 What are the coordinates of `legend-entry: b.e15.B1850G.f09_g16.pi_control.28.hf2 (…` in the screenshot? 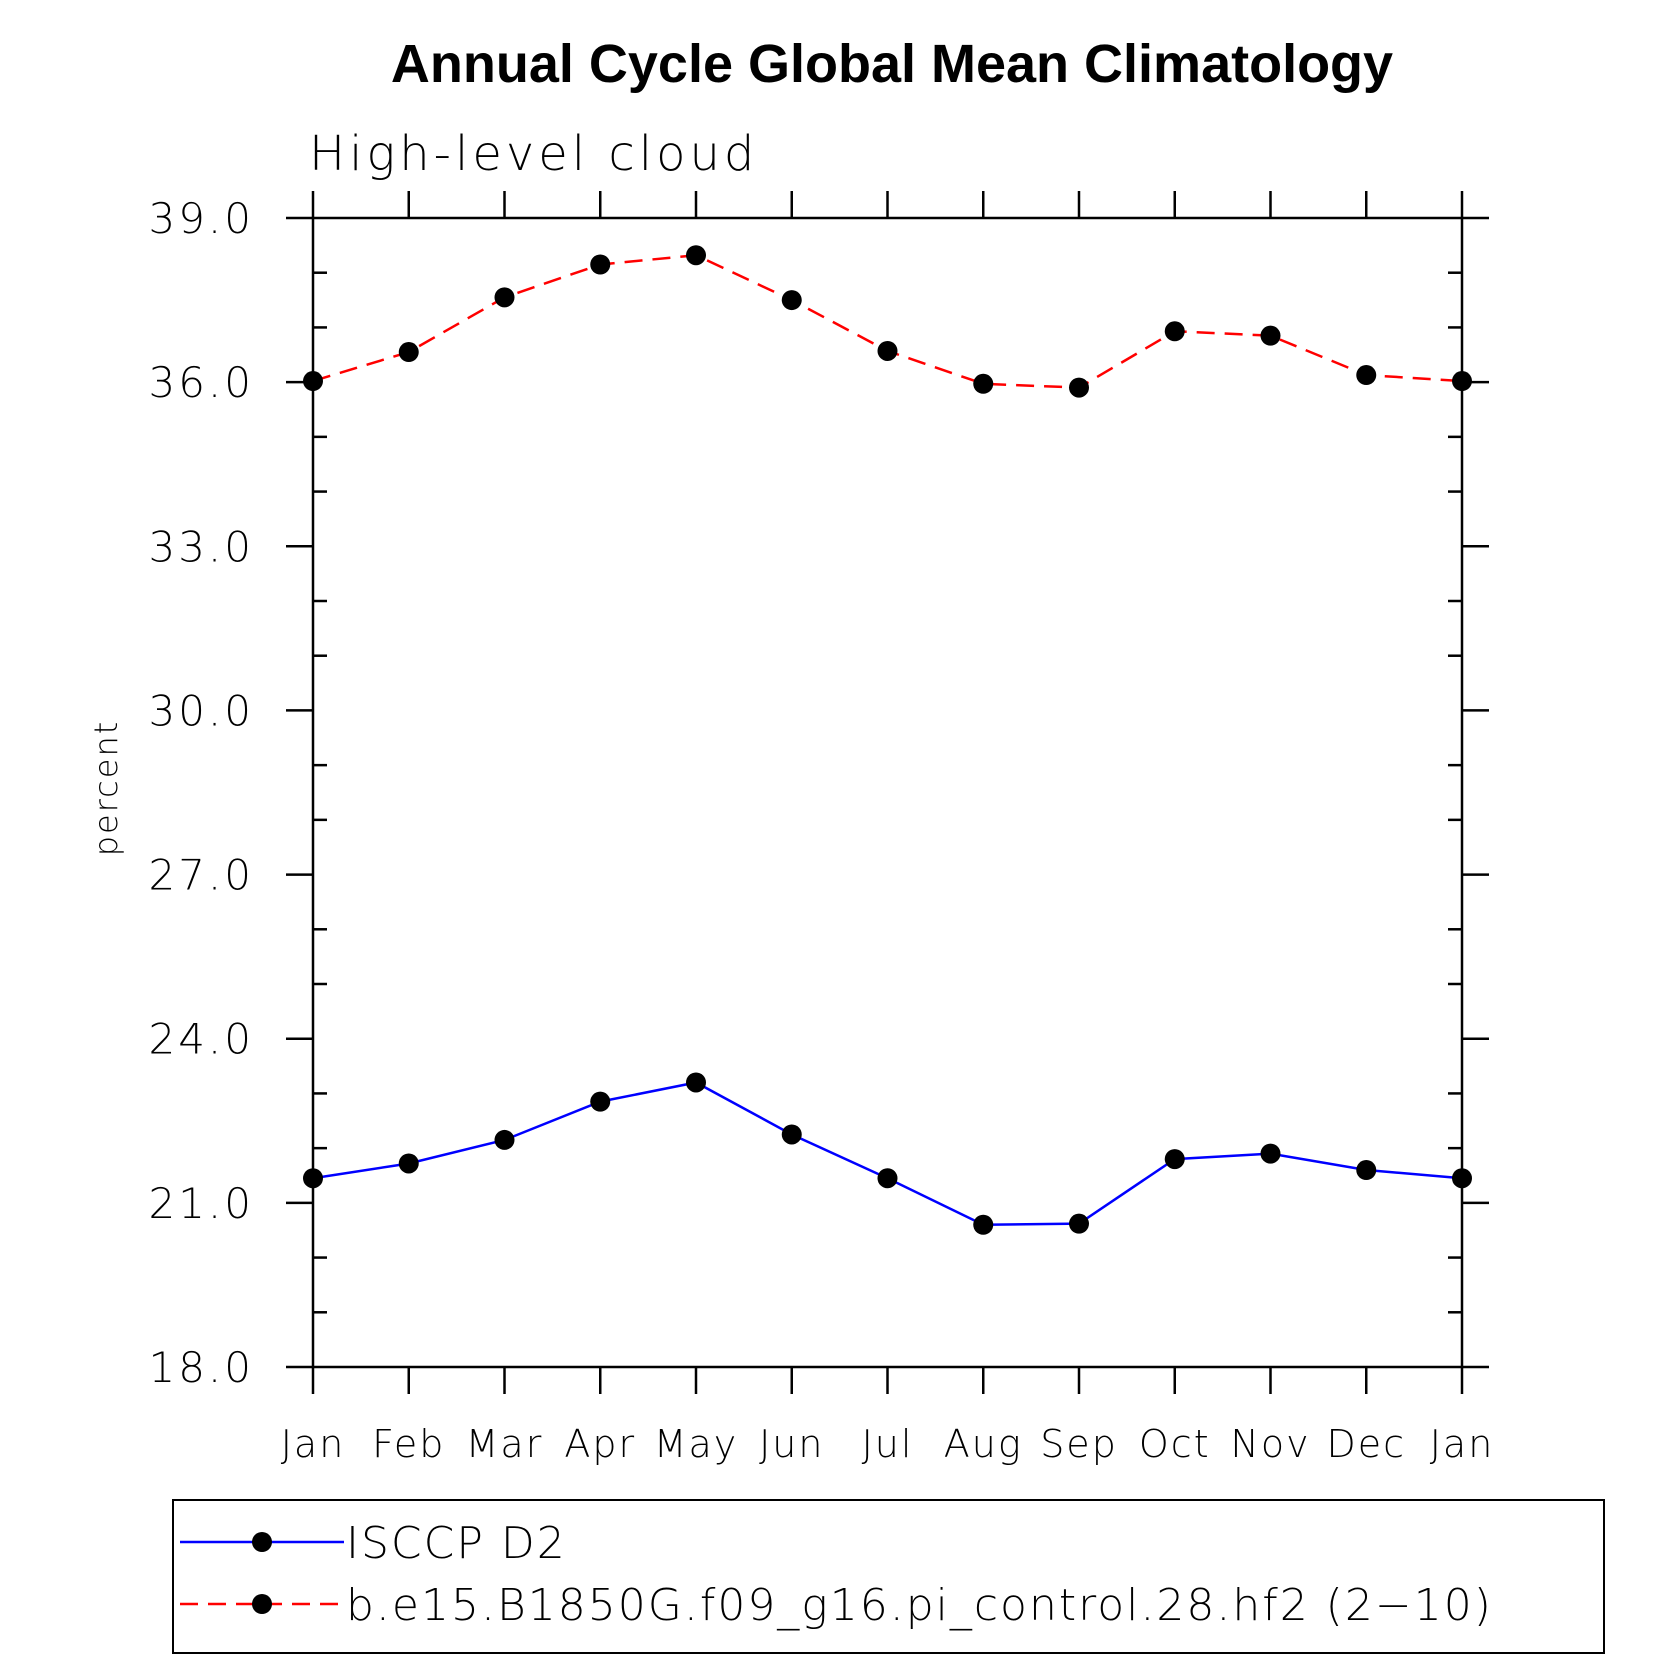 It's located at (836, 1605).